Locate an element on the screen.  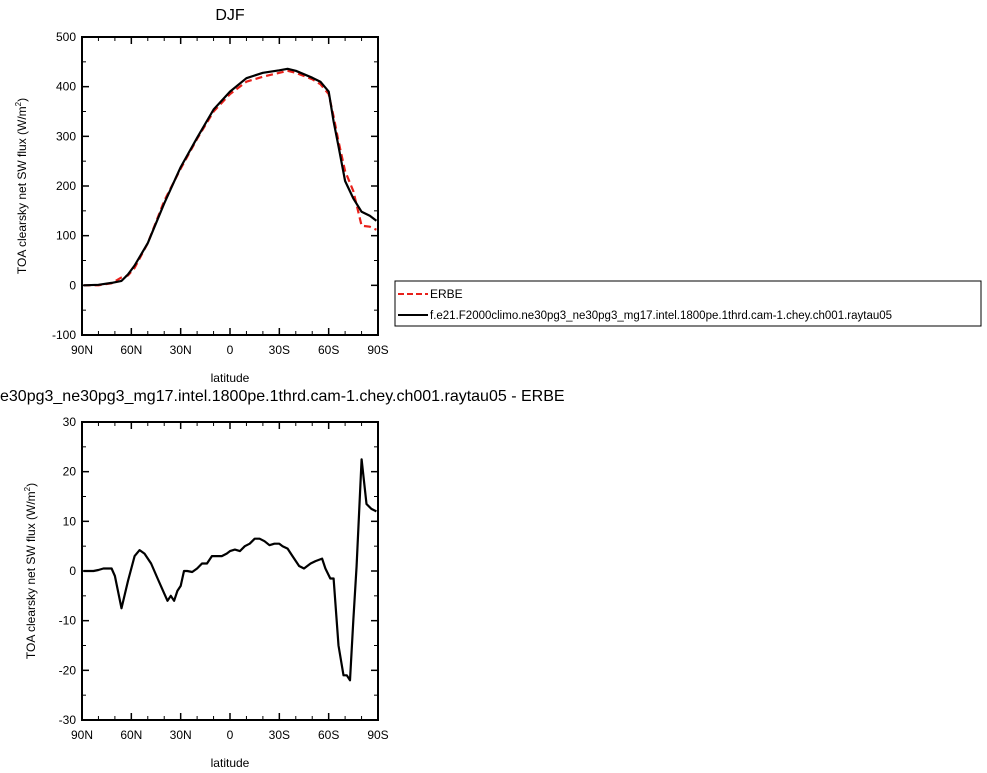
top-x-tick-label: 60S is located at coordinates (328, 350).